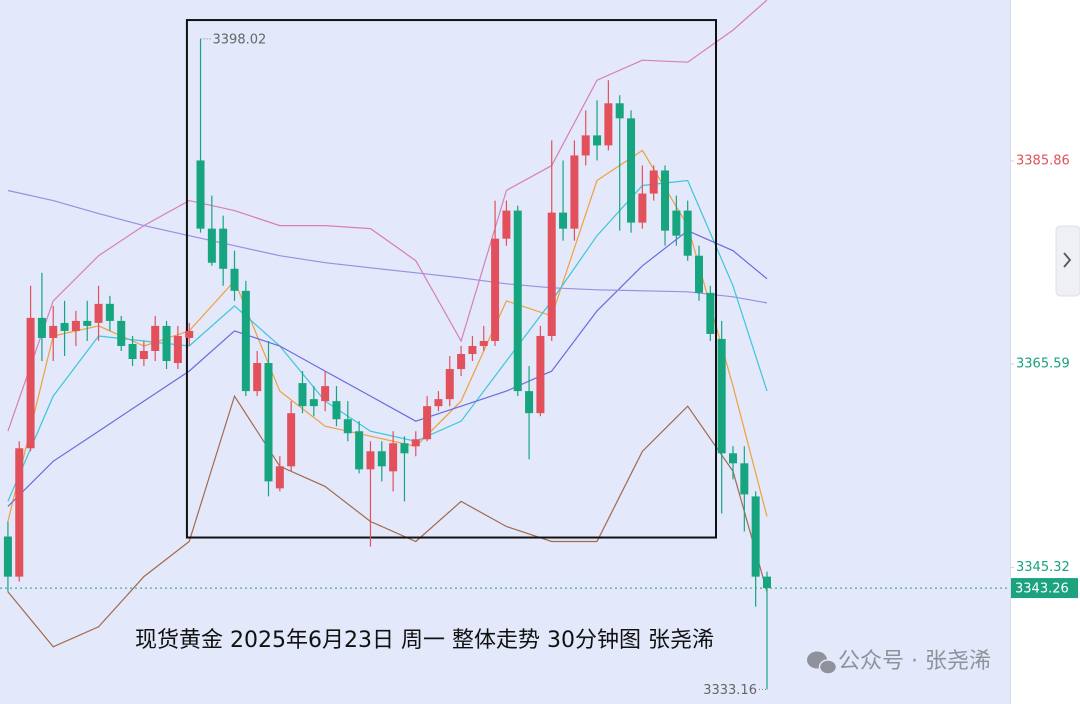 Image resolution: width=1080 pixels, height=704 pixels. What do you see at coordinates (1043, 364) in the screenshot?
I see `y-tick-label: 3365.59` at bounding box center [1043, 364].